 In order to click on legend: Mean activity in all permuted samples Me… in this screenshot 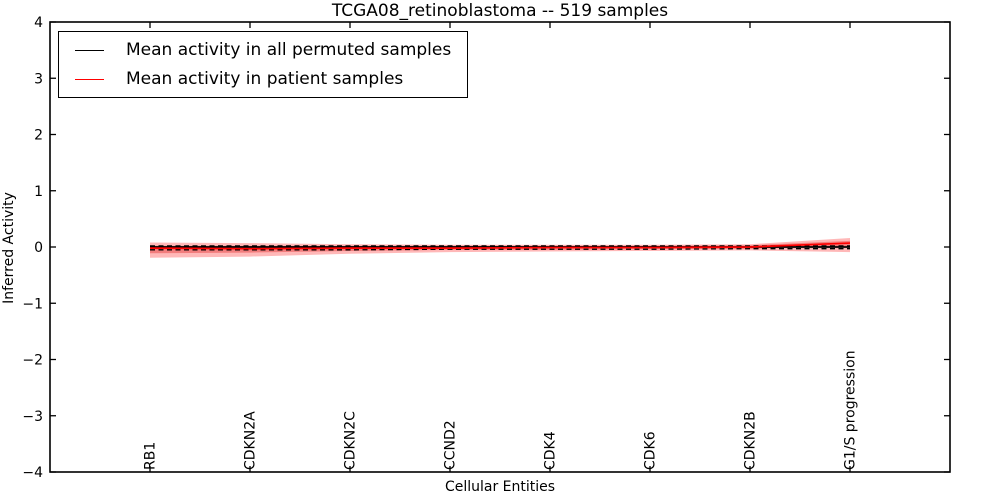, I will do `click(263, 64)`.